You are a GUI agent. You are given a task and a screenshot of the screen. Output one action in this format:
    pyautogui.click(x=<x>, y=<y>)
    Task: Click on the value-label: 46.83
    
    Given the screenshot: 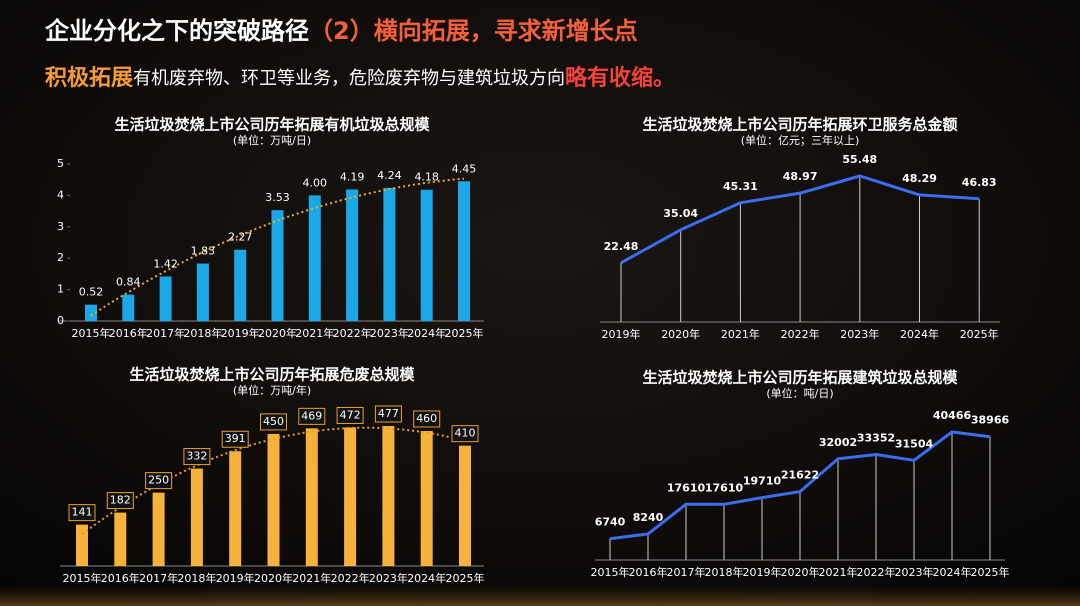 What is the action you would take?
    pyautogui.click(x=979, y=182)
    